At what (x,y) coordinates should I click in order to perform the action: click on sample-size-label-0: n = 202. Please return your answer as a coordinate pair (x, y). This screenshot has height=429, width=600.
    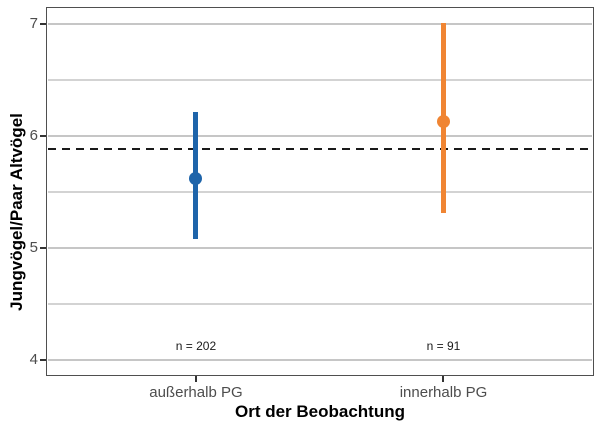
    Looking at the image, I should click on (196, 345).